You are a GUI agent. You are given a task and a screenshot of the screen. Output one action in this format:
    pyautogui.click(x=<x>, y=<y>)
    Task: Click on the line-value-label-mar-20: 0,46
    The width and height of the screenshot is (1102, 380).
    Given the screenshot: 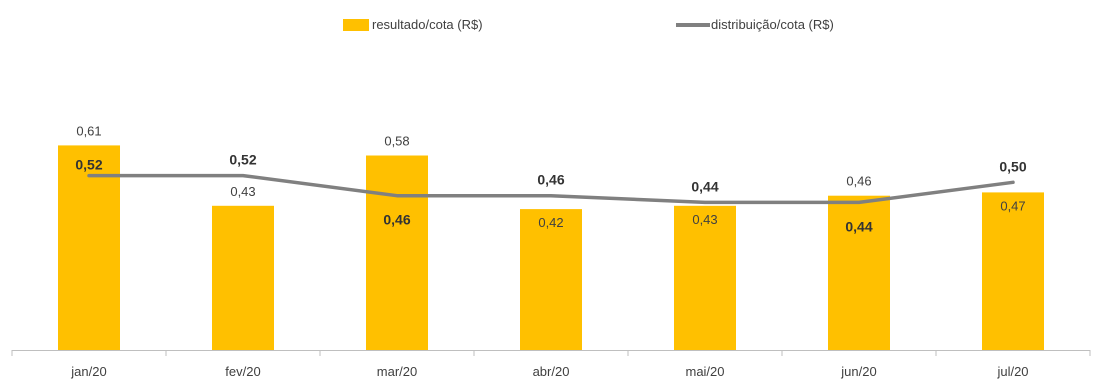 What is the action you would take?
    pyautogui.click(x=396, y=220)
    